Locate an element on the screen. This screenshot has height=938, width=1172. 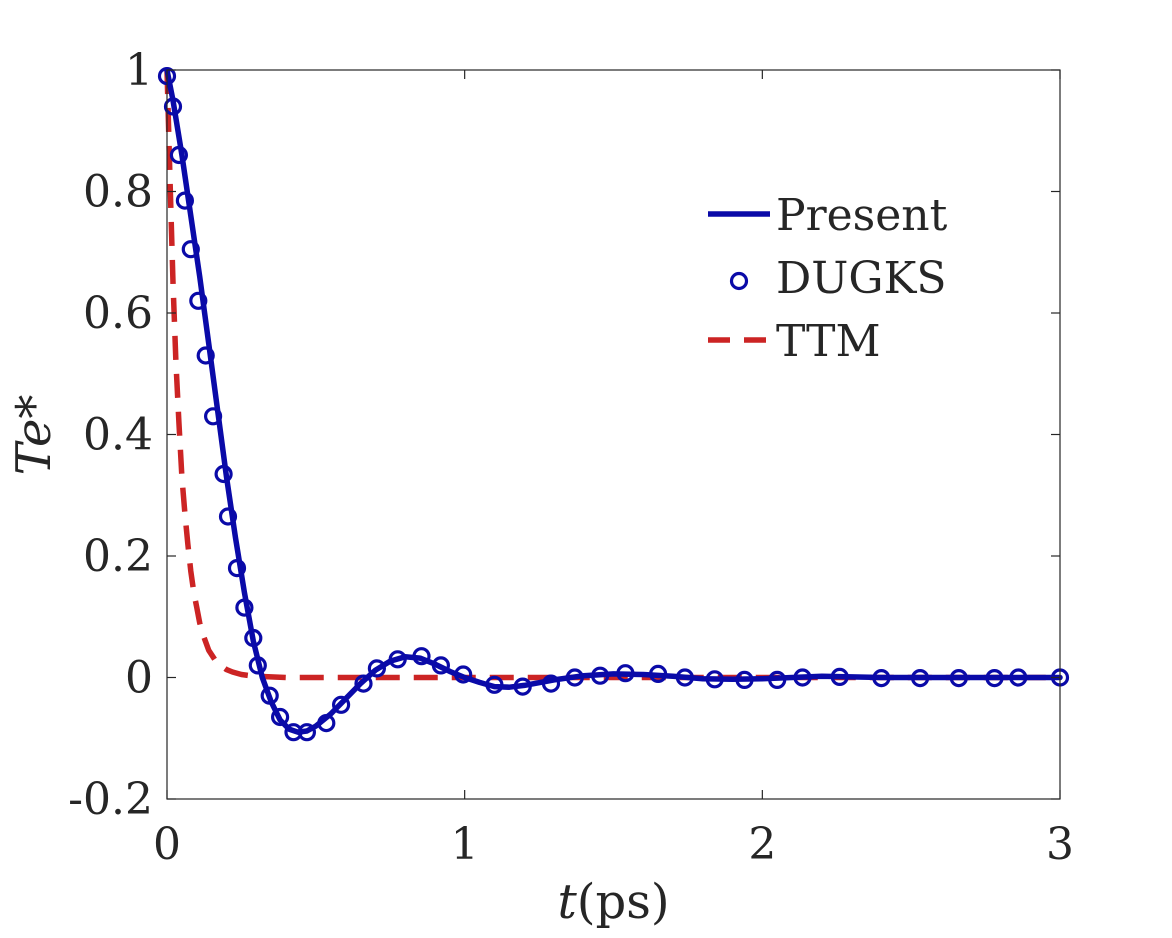
x-axis-label-var: t is located at coordinates (567, 902).